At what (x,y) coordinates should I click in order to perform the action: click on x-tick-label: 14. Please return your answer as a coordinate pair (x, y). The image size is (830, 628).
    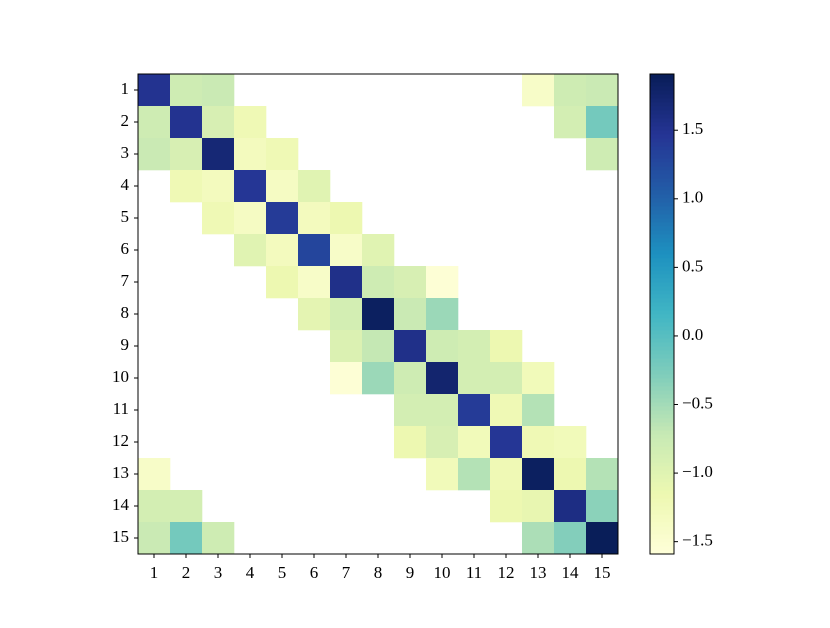
    Looking at the image, I should click on (571, 572).